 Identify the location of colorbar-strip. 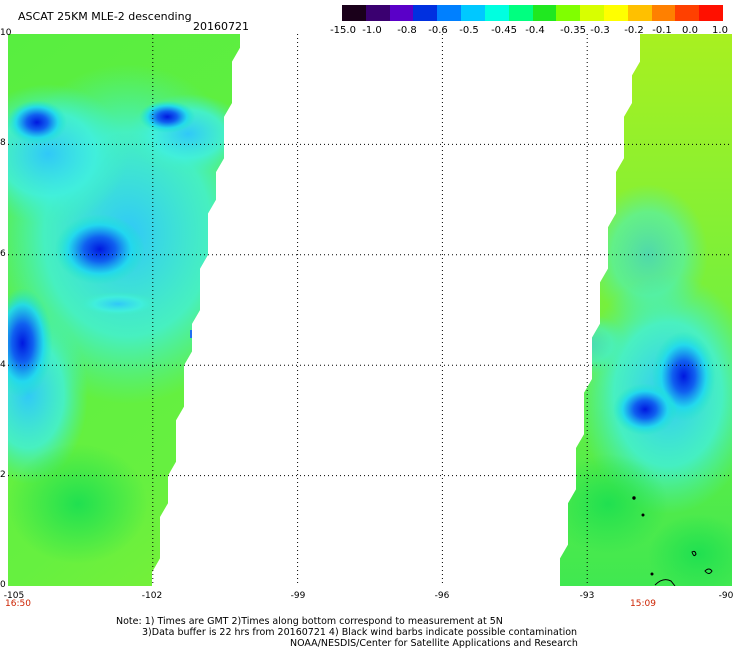
(532, 13).